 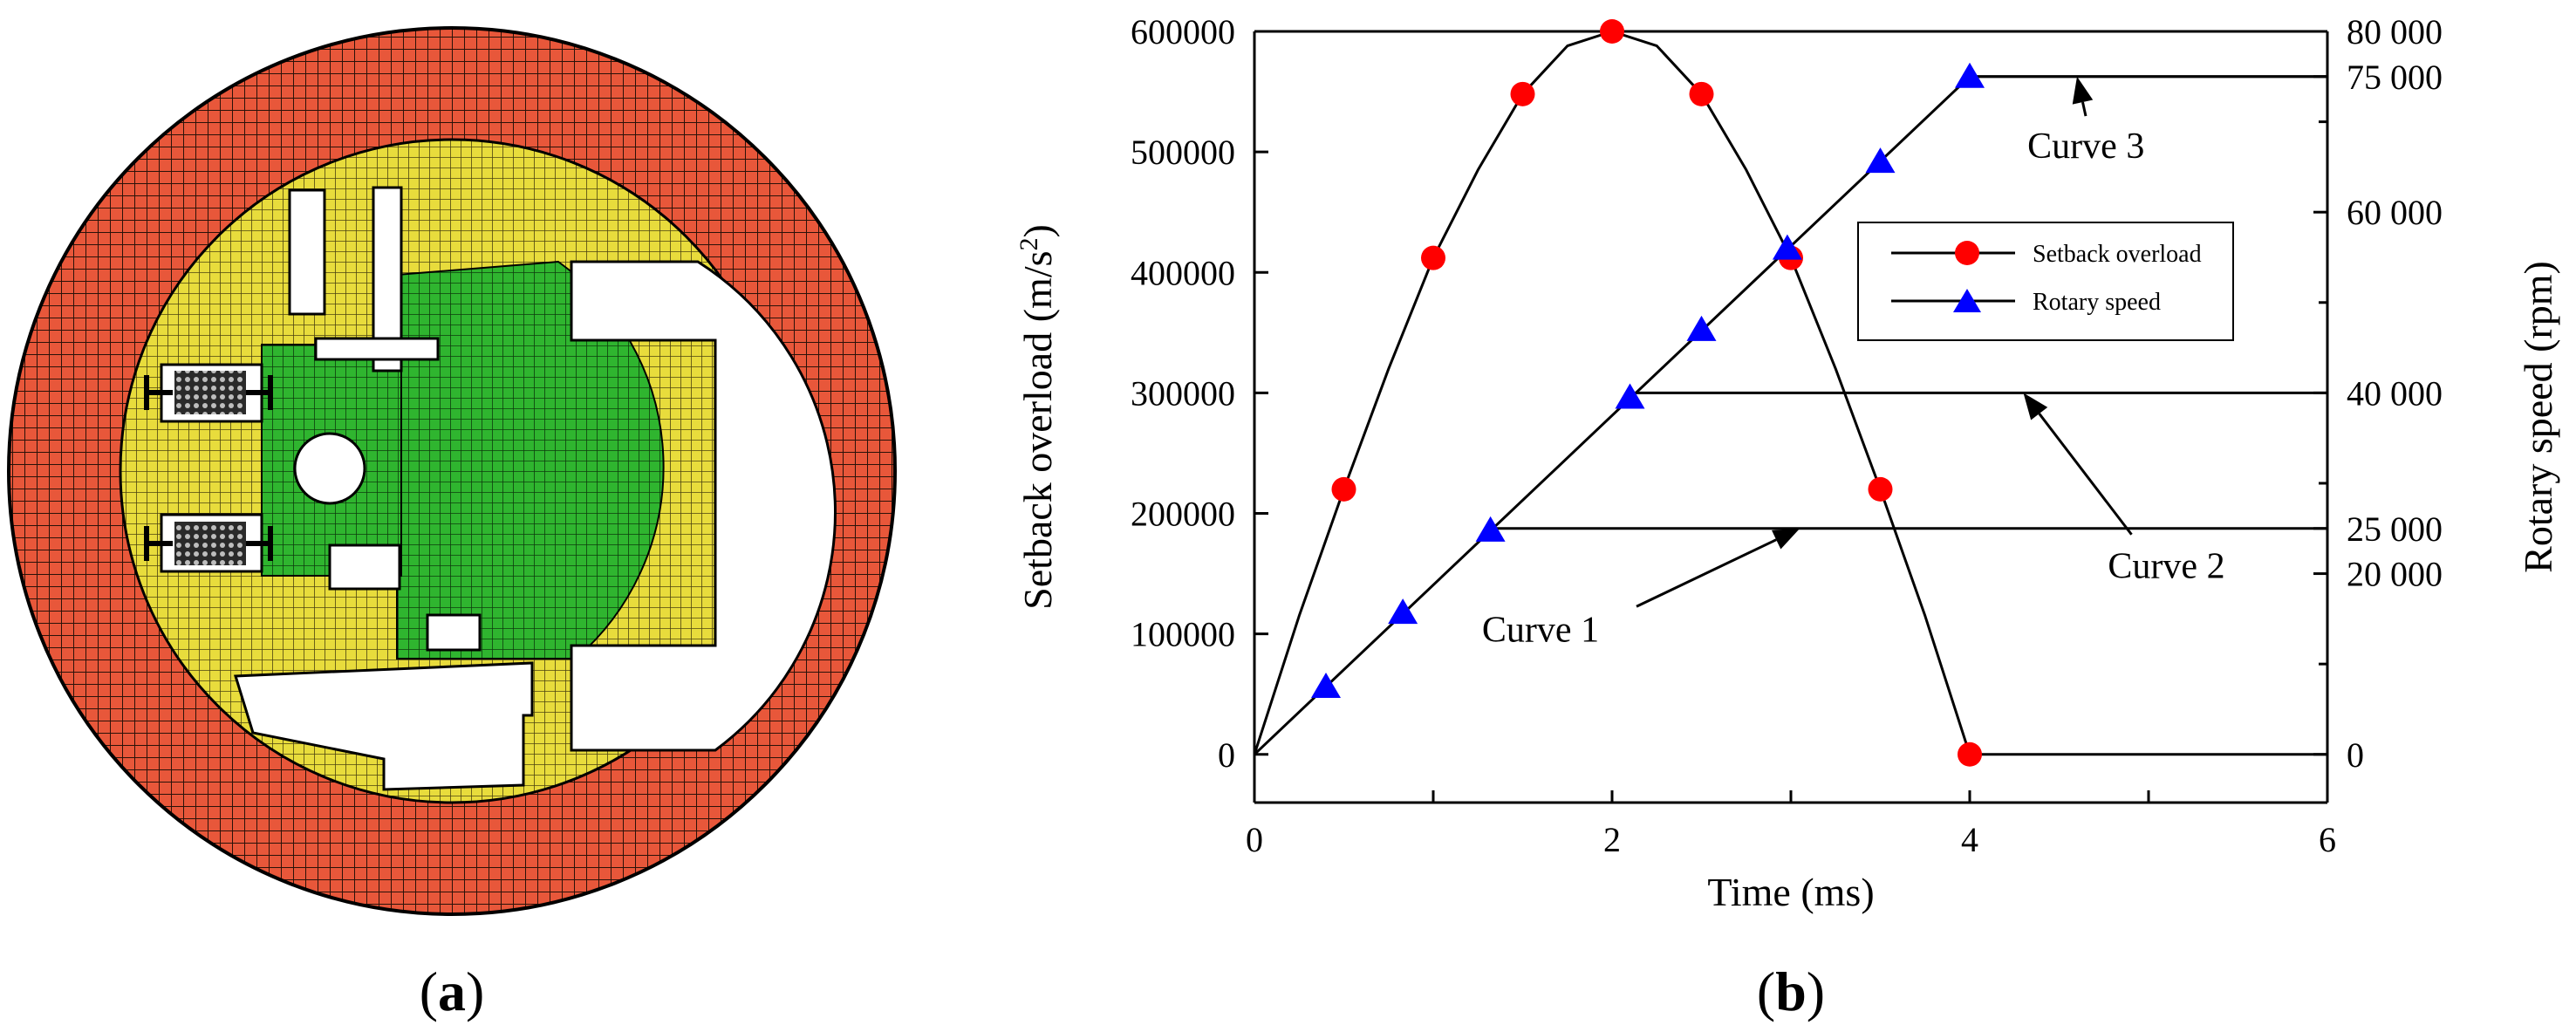 What do you see at coordinates (364, 567) in the screenshot?
I see `mesh-cutout-square` at bounding box center [364, 567].